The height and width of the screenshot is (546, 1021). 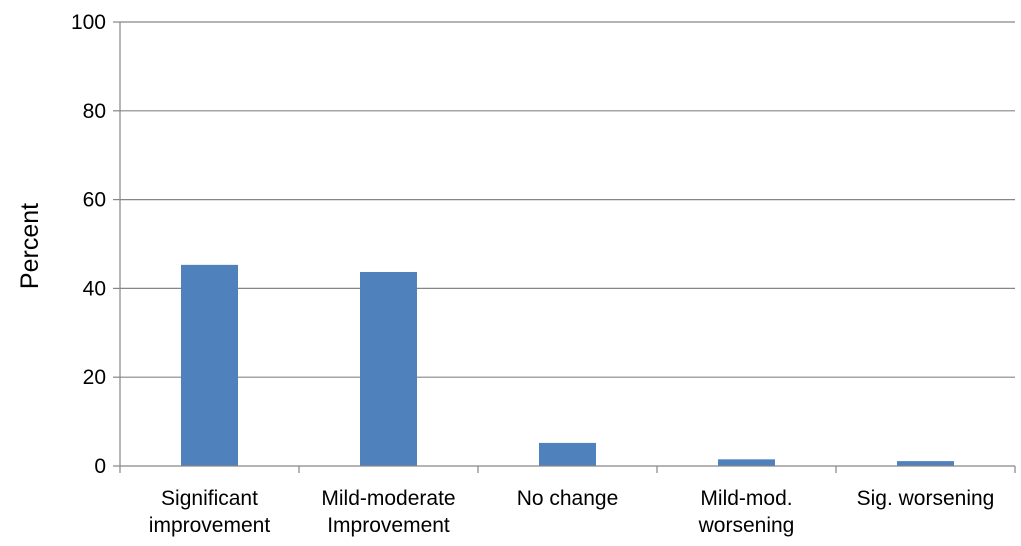 I want to click on x-tick-label: improvement, so click(x=210, y=525).